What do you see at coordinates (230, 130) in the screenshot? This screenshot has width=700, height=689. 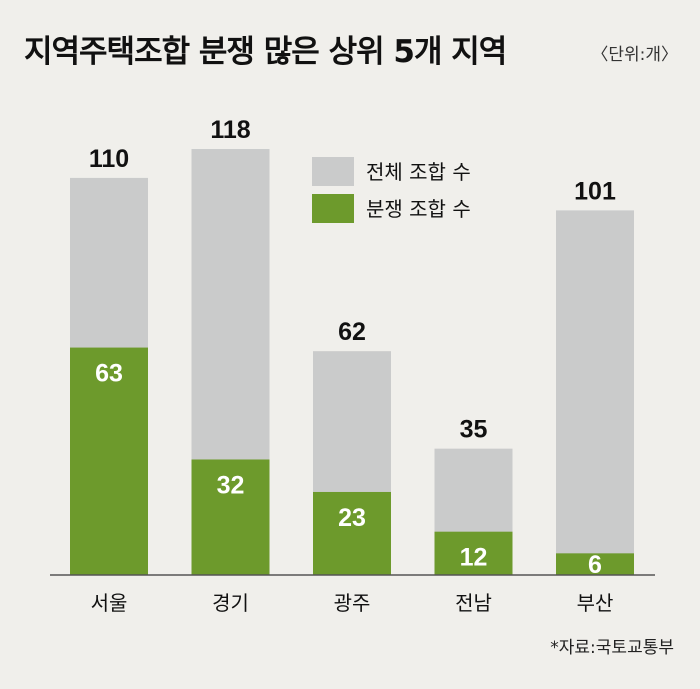 I see `total-value-label: 118` at bounding box center [230, 130].